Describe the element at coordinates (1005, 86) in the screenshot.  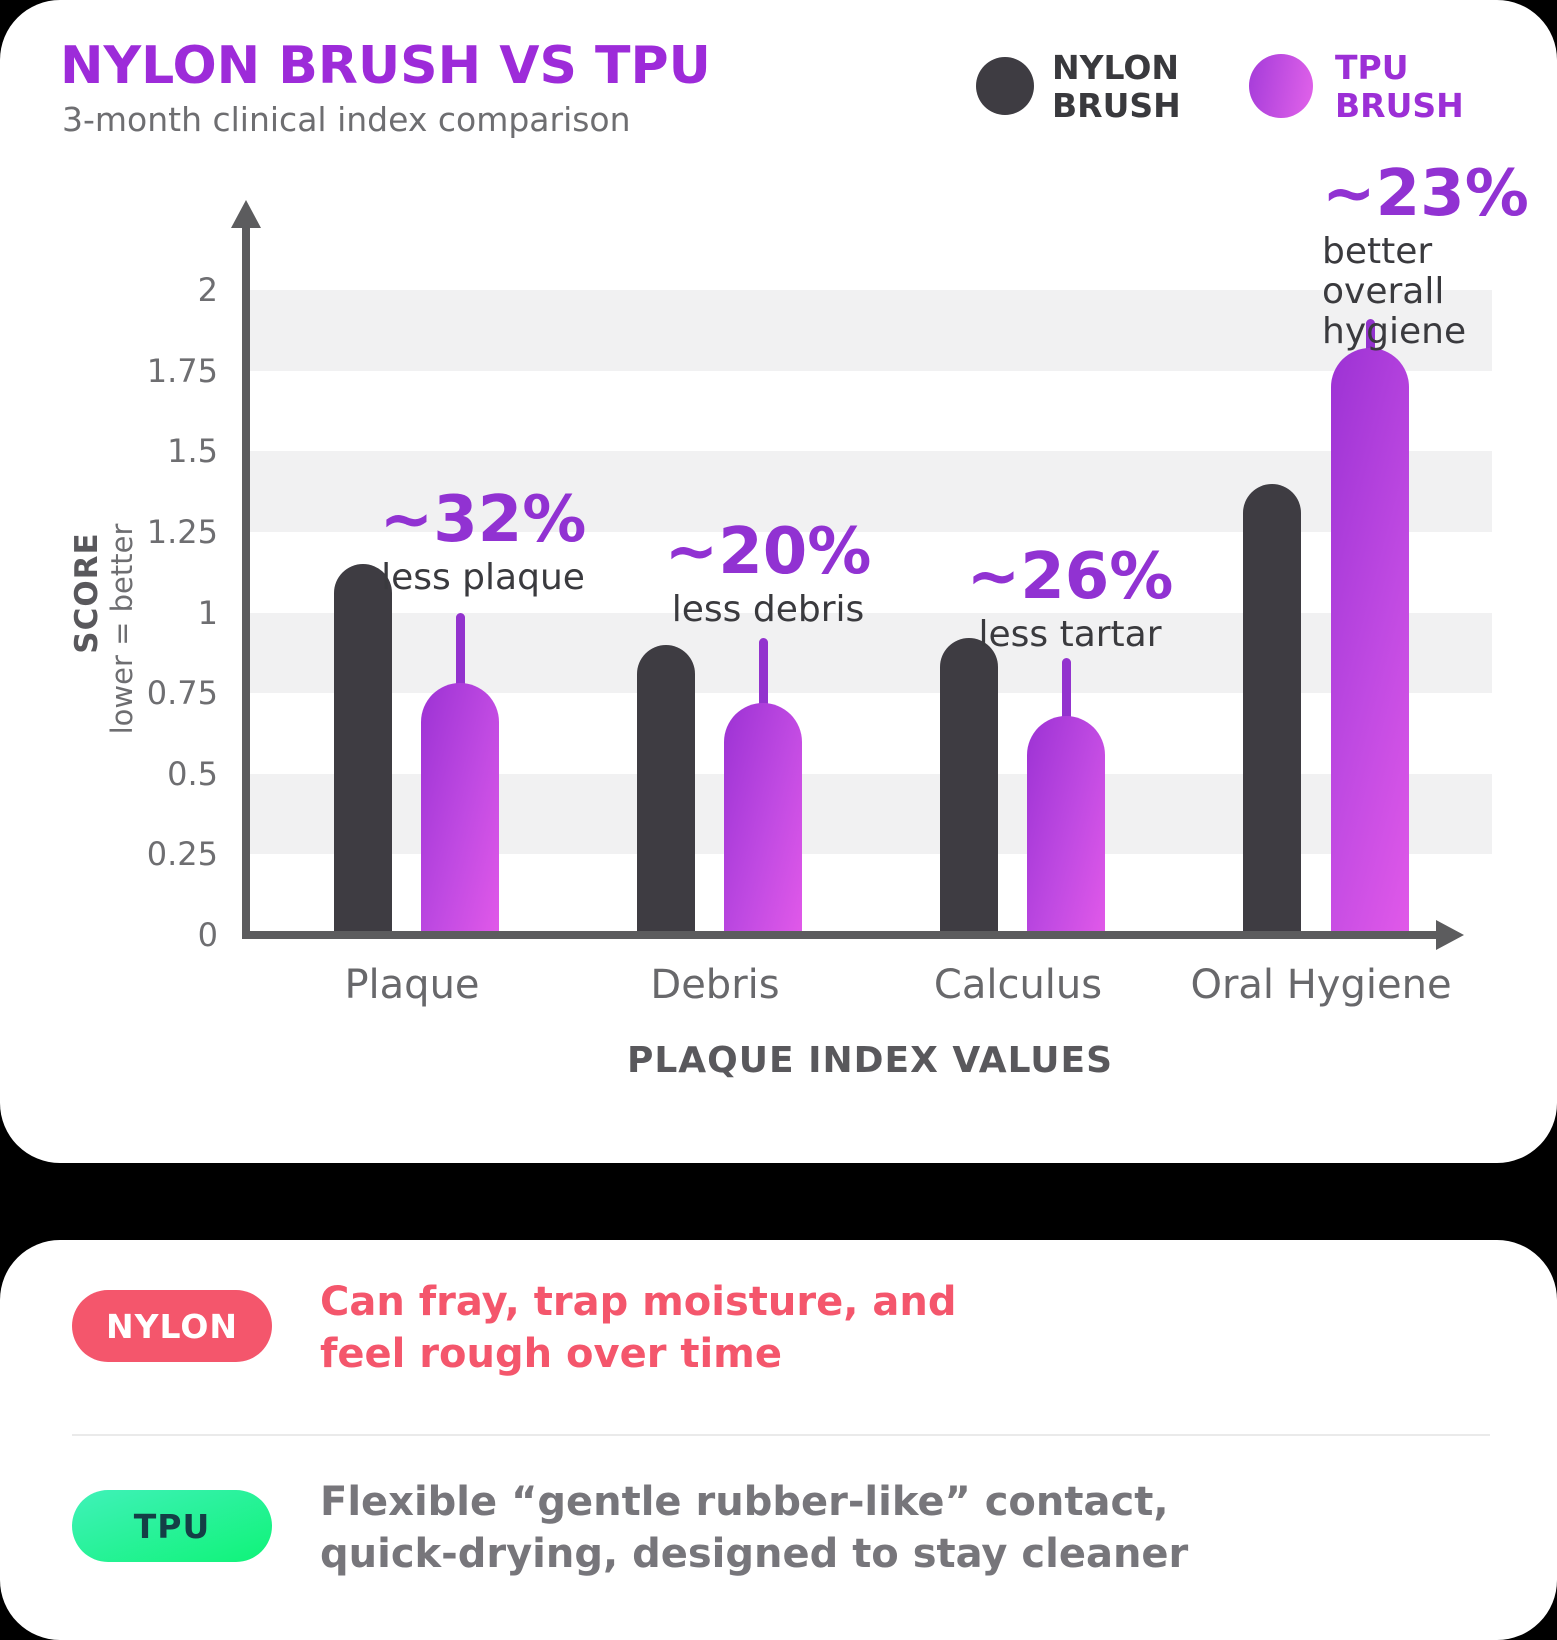
I see `legend-nylon-dot-icon` at that location.